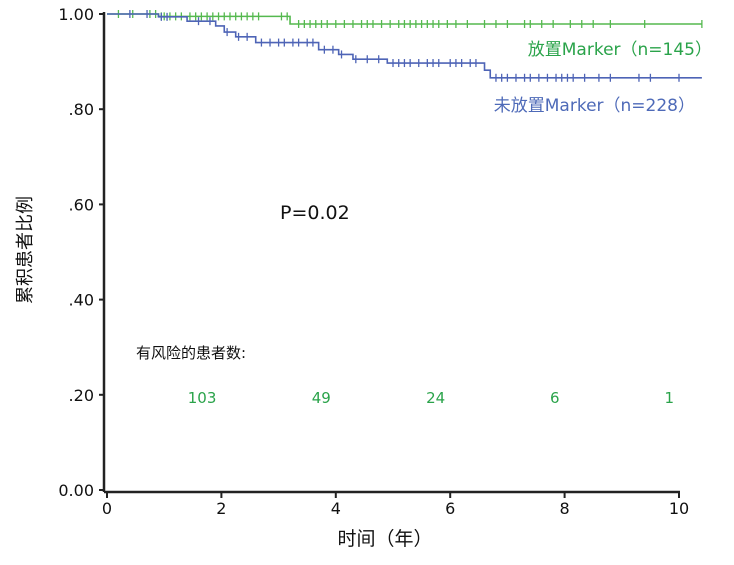 Image resolution: width=734 pixels, height=565 pixels. I want to click on legend-series-1: 放置Marker（n=145）, so click(620, 50).